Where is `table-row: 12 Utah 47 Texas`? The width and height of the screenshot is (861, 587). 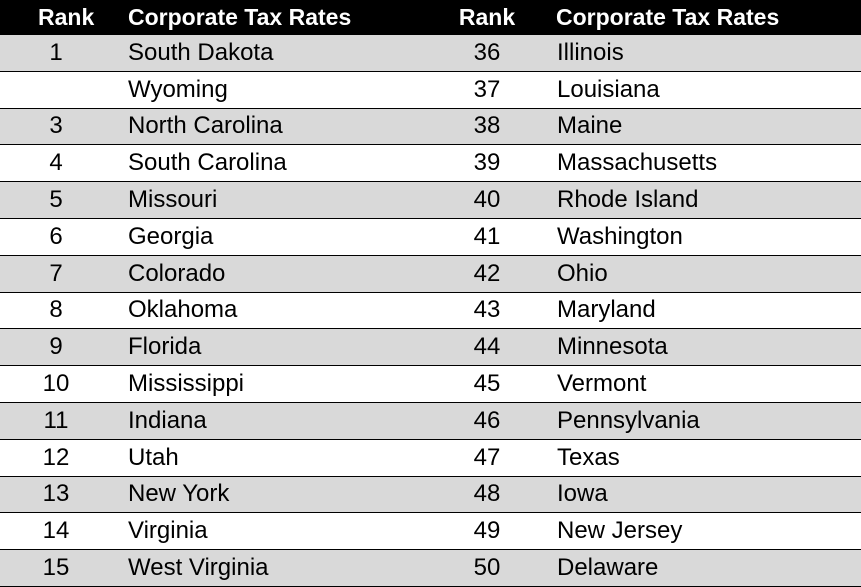 table-row: 12 Utah 47 Texas is located at coordinates (430, 458).